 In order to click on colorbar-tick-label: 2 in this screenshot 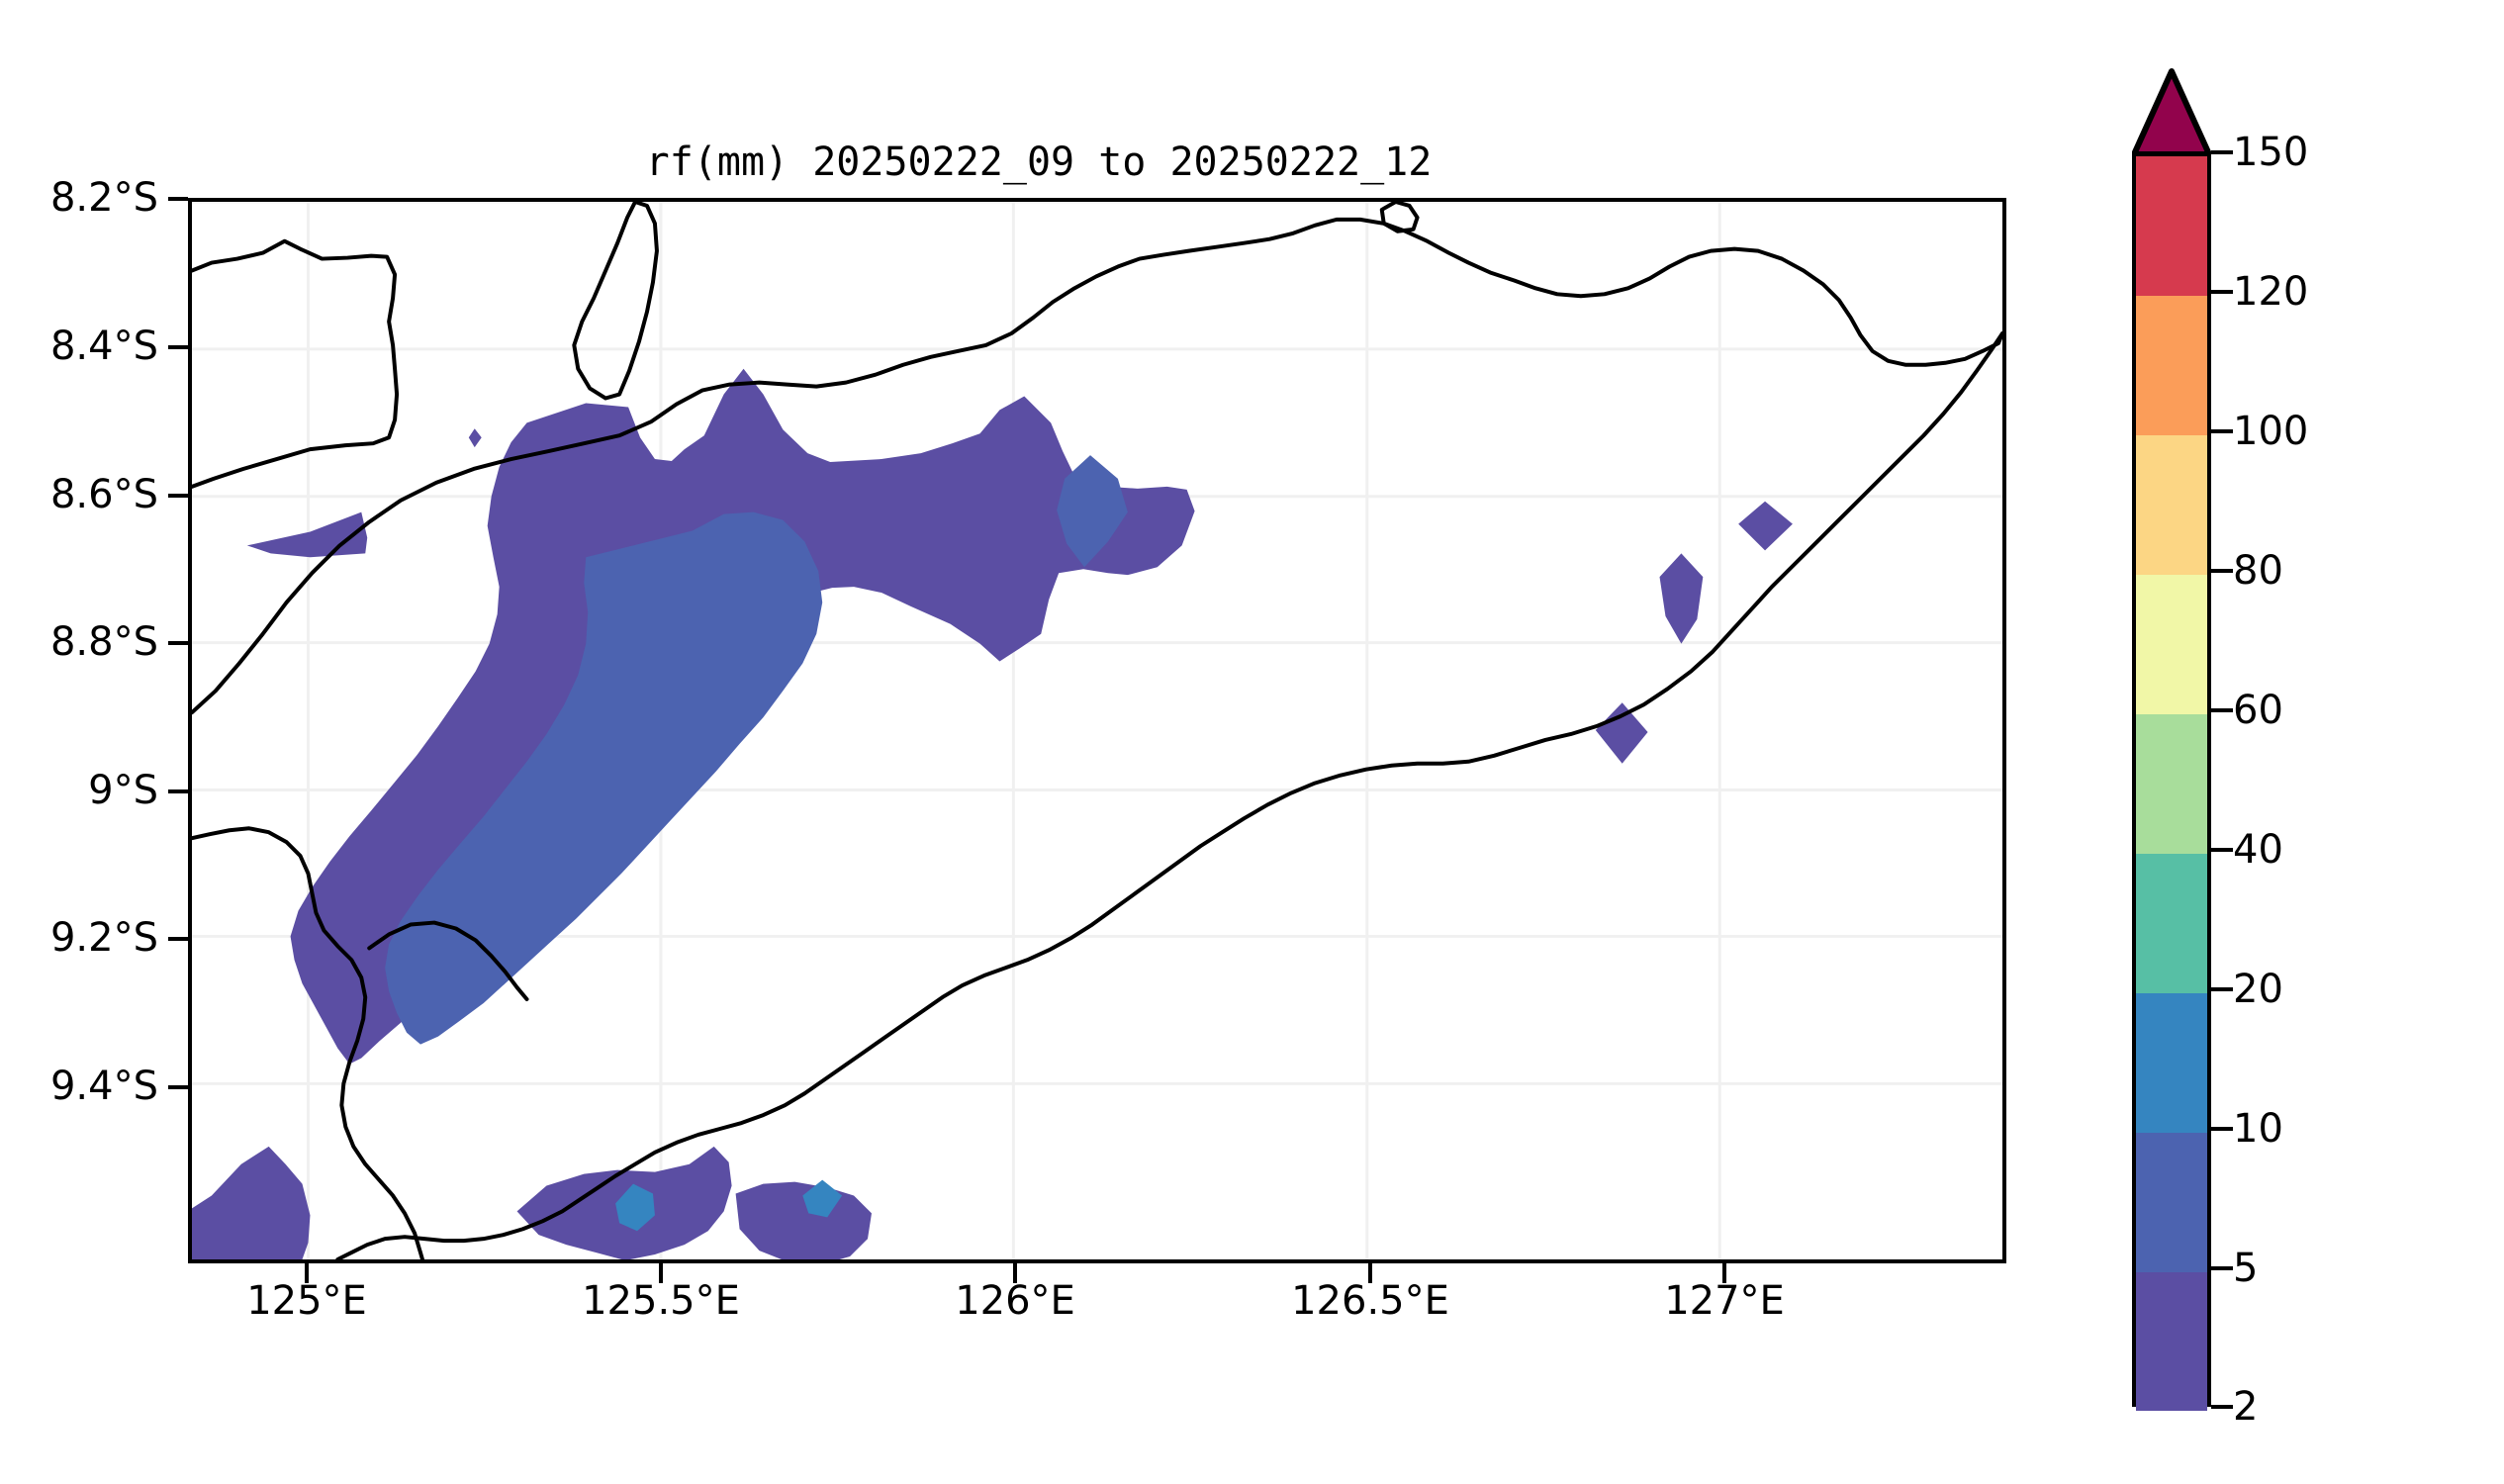, I will do `click(2246, 1407)`.